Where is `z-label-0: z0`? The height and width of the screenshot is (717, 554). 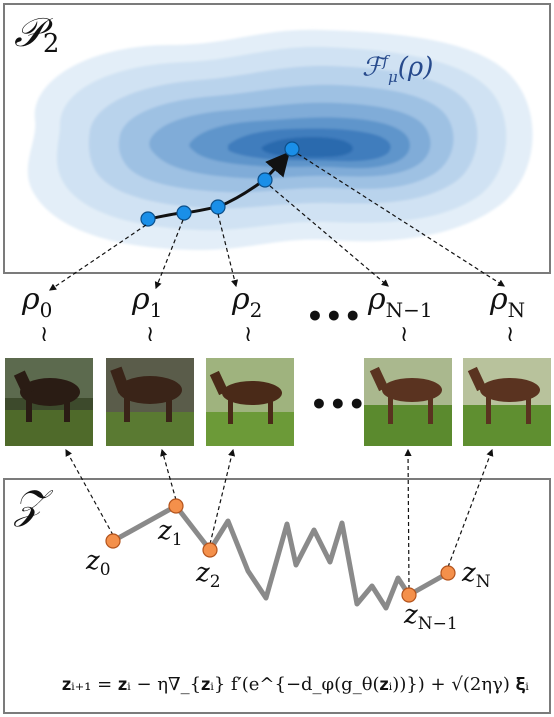
z-label-0: z0 is located at coordinates (98, 563).